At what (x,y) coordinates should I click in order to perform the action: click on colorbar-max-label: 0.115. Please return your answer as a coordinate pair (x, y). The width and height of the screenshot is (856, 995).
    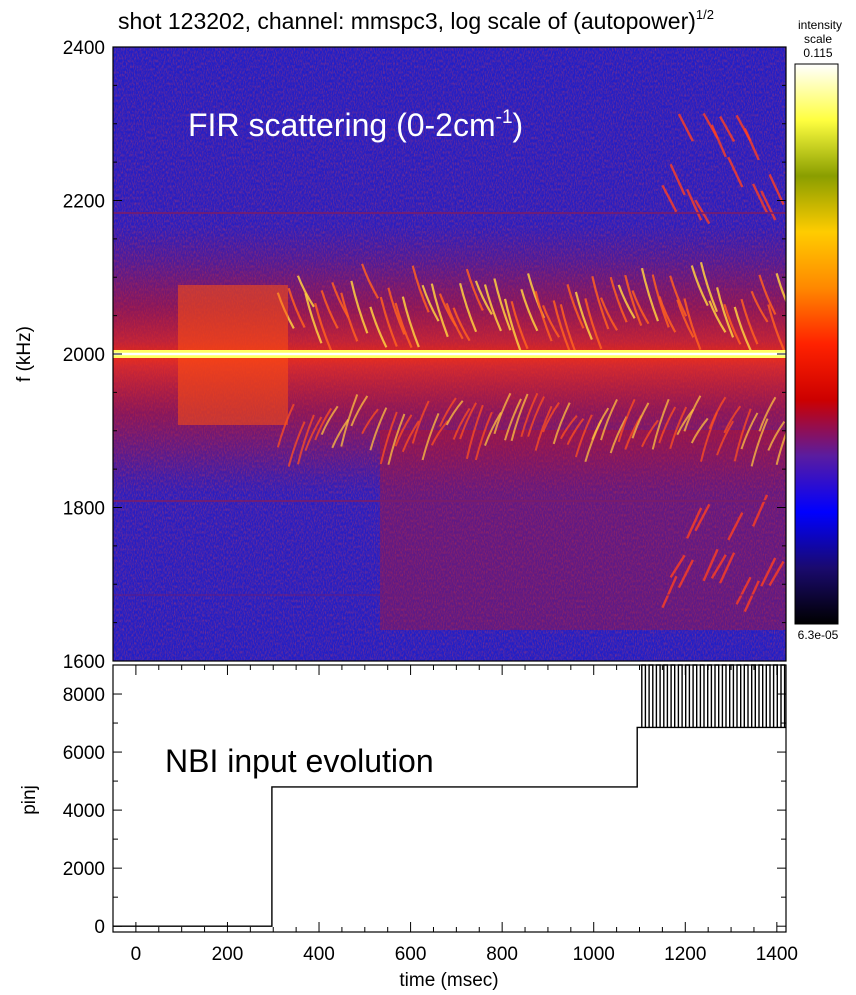
    Looking at the image, I should click on (817, 53).